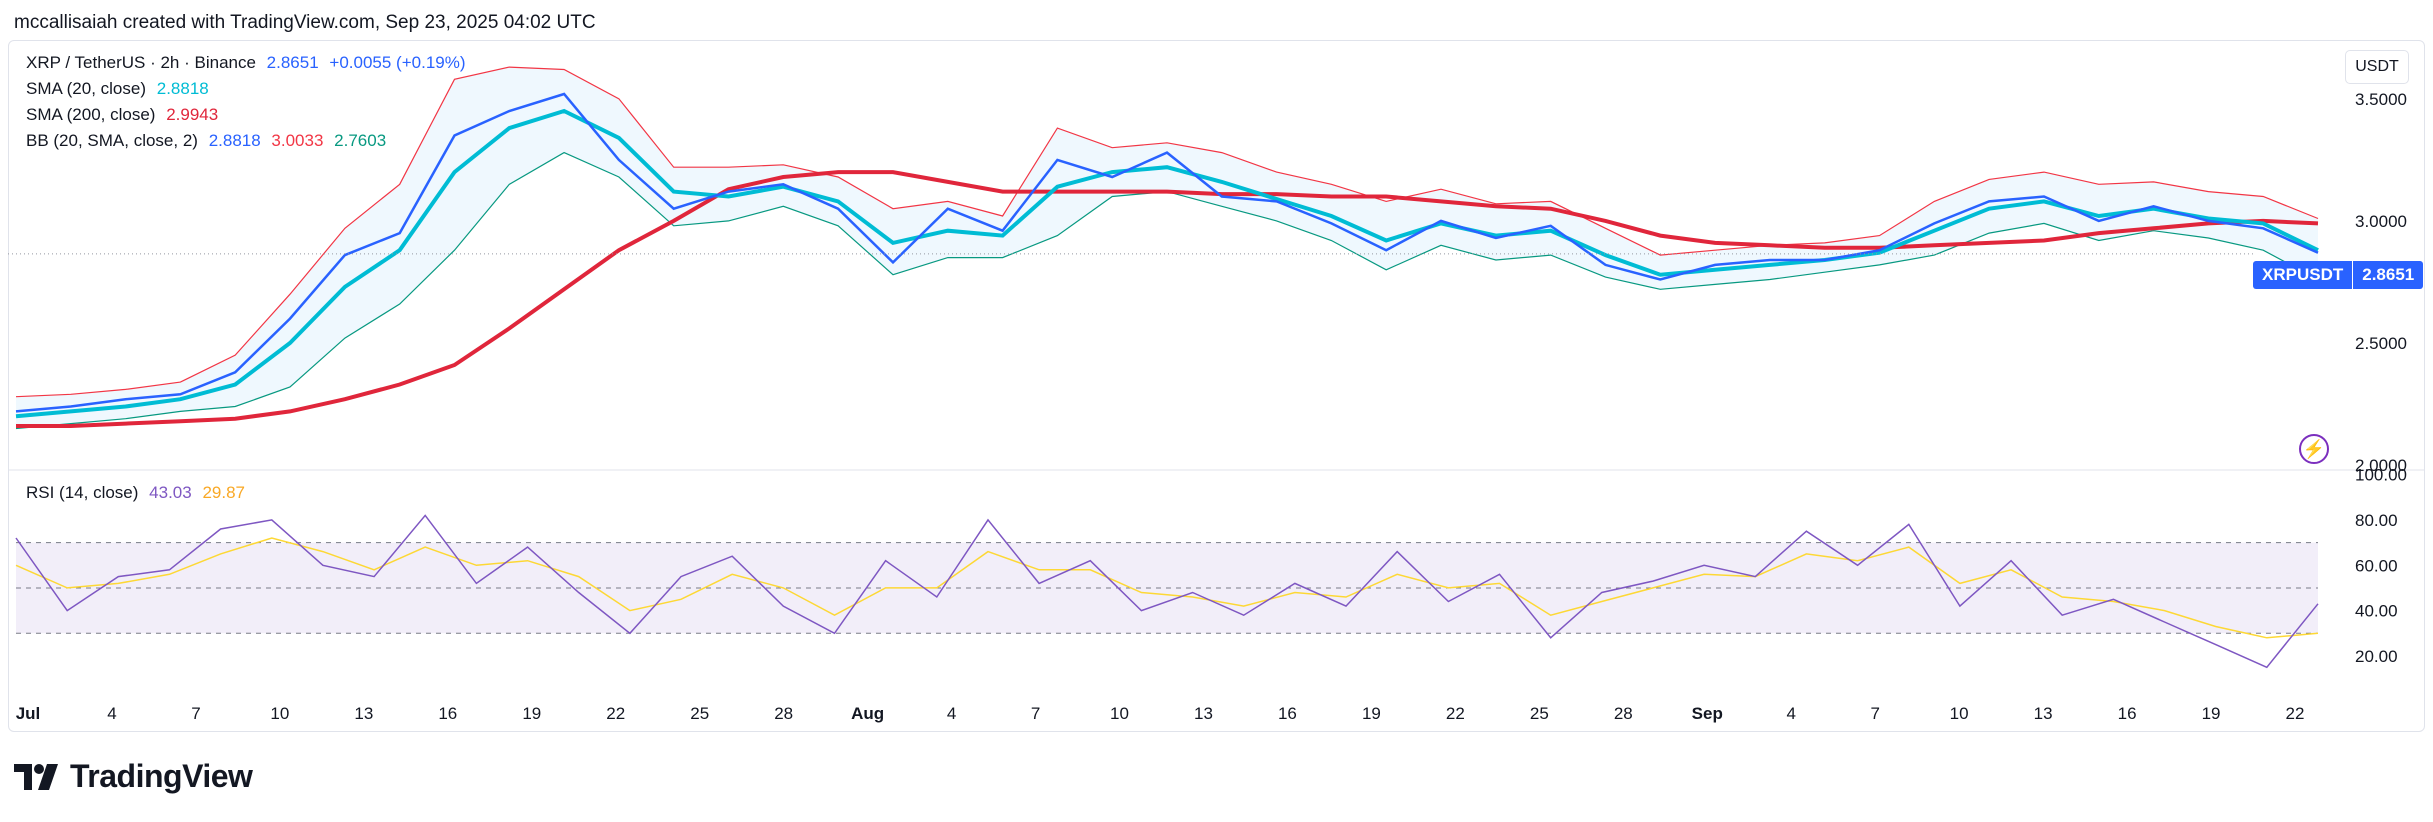 Image resolution: width=2433 pixels, height=822 pixels. Describe the element at coordinates (91, 114) in the screenshot. I see `sma200-label: SMA (200, close)` at that location.